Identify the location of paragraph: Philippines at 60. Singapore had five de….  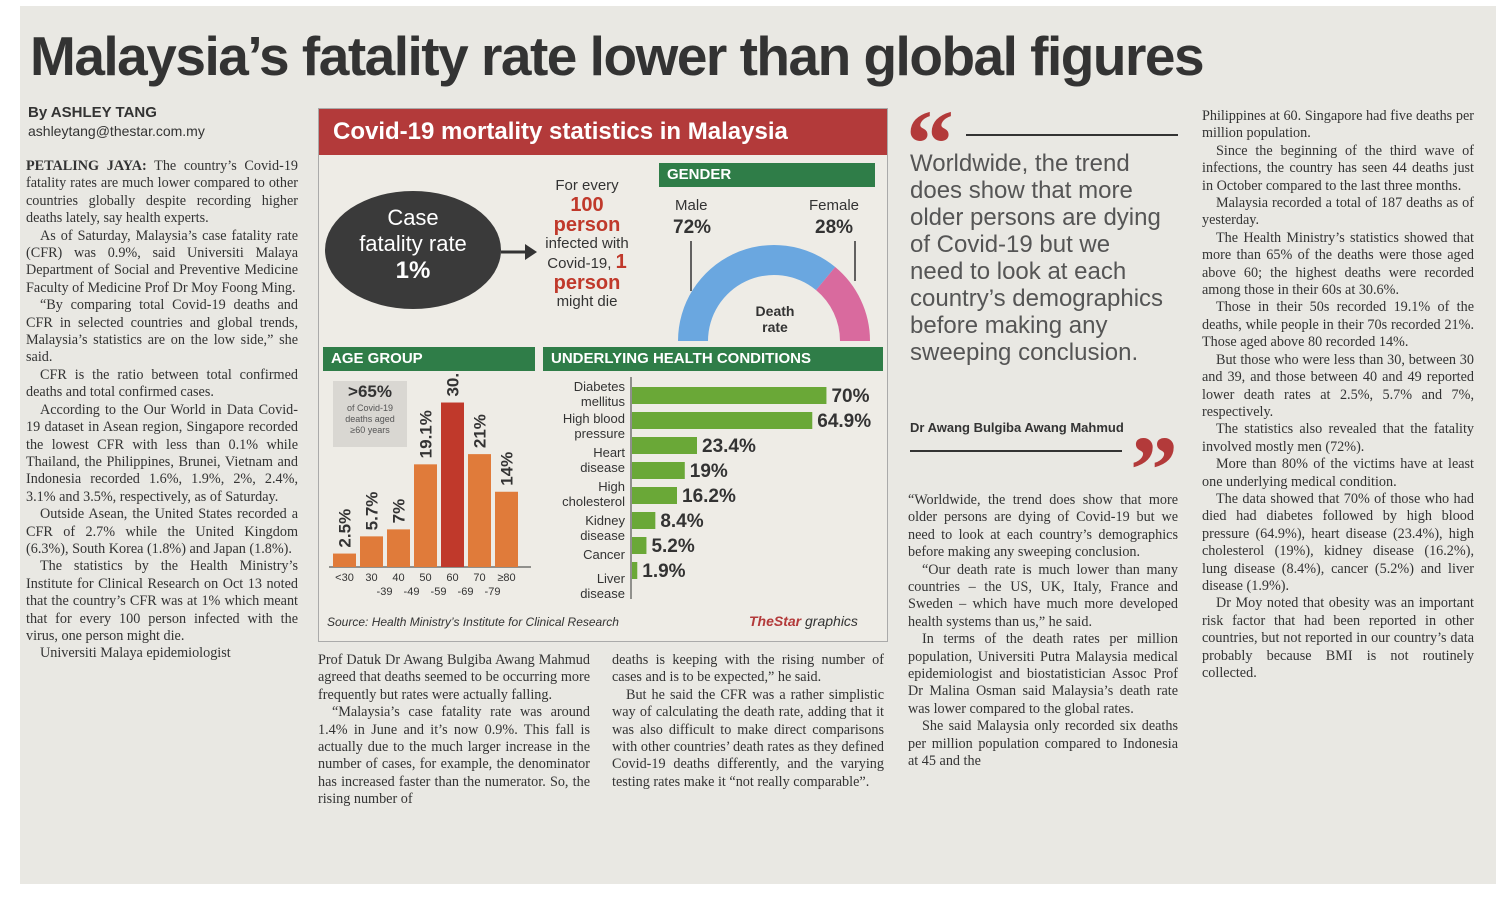
(1338, 125).